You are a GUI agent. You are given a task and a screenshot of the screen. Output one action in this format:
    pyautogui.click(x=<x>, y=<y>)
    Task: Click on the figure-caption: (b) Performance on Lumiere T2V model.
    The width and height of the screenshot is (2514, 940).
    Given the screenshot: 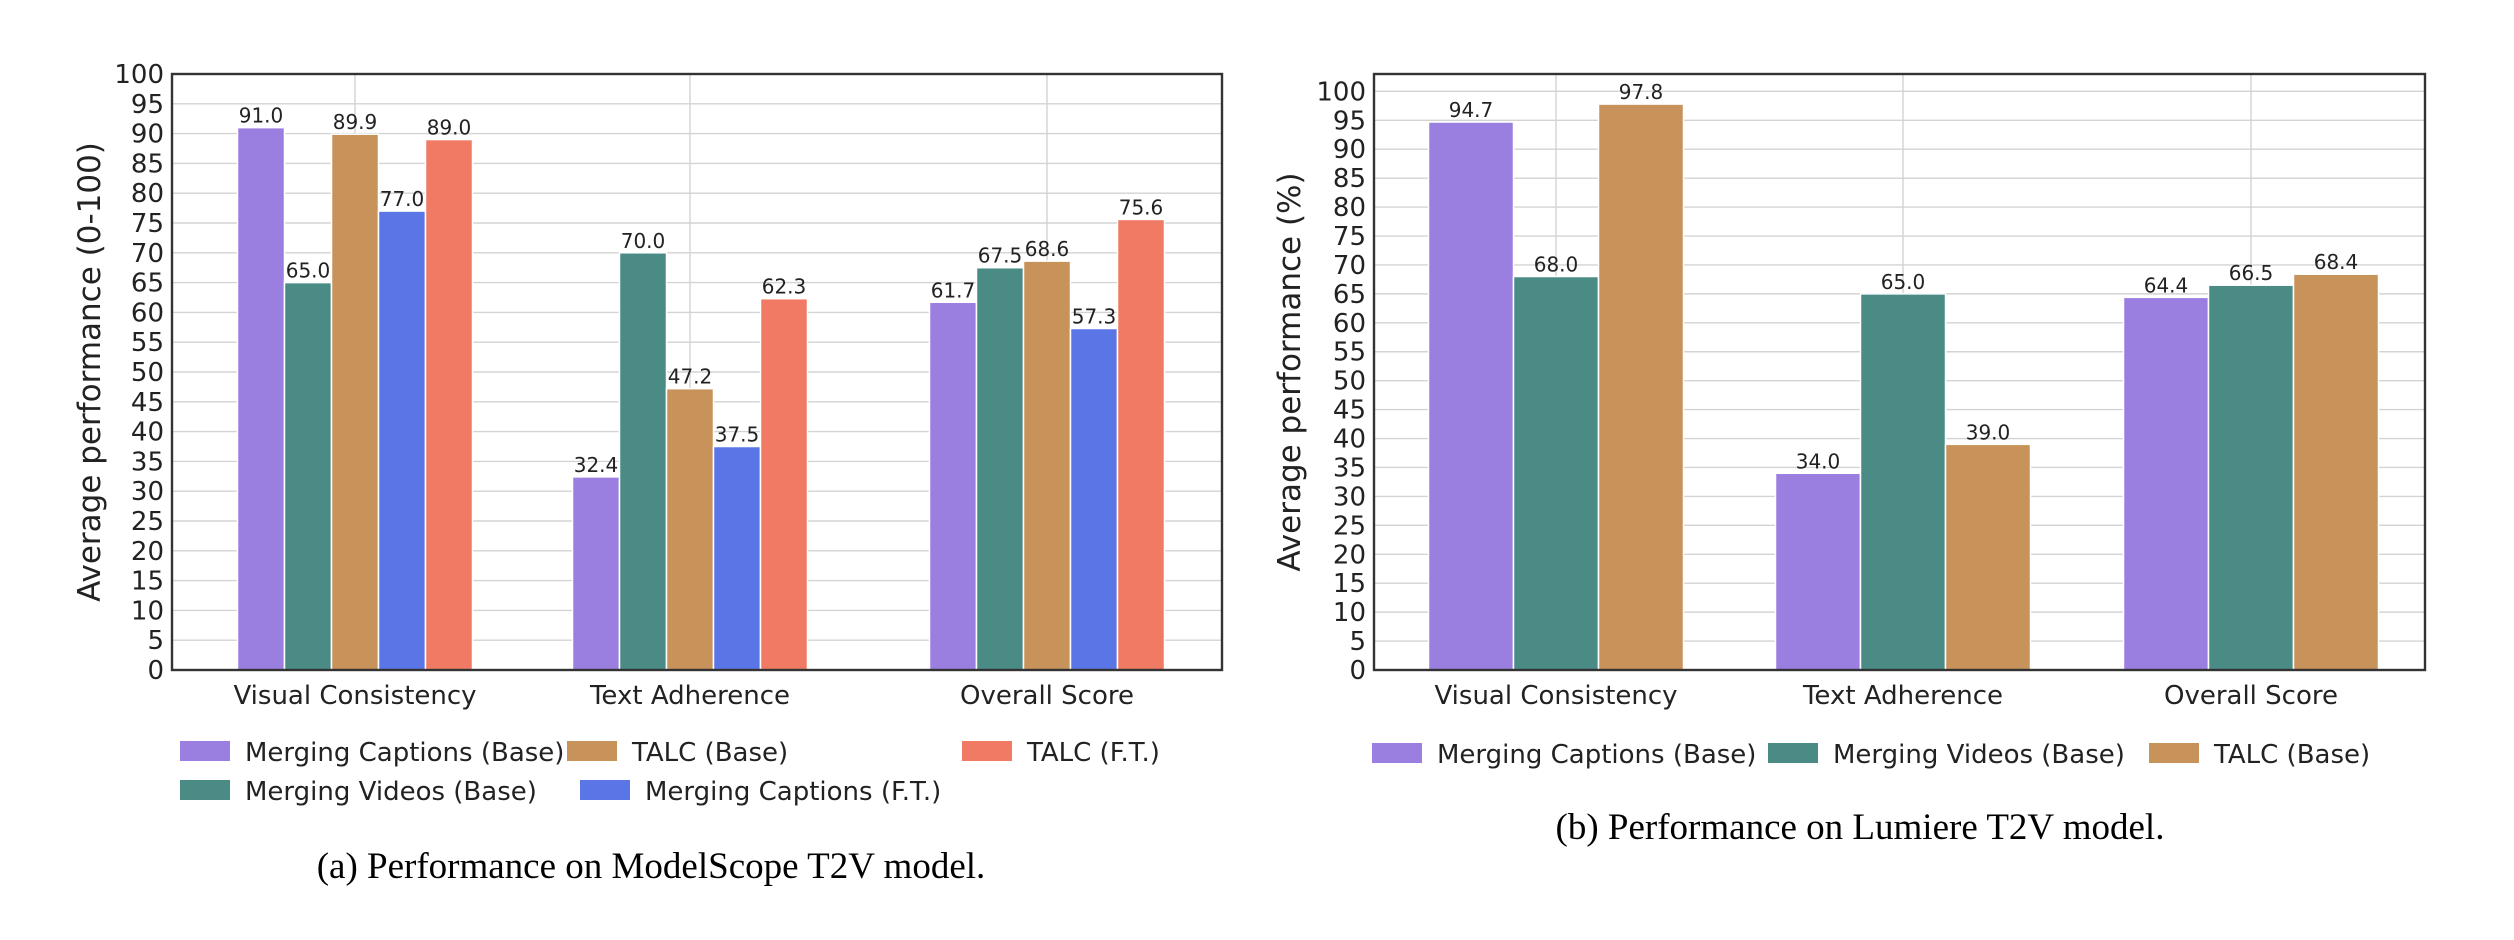 What is the action you would take?
    pyautogui.click(x=1860, y=827)
    